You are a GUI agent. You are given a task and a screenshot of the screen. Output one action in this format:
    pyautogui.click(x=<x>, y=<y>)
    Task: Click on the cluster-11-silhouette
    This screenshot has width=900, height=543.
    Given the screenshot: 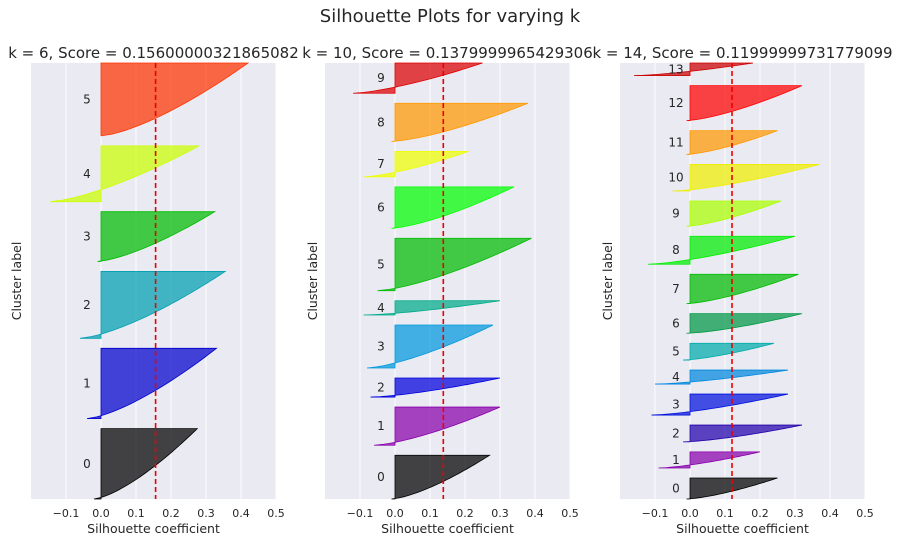 What is the action you would take?
    pyautogui.click(x=732, y=142)
    